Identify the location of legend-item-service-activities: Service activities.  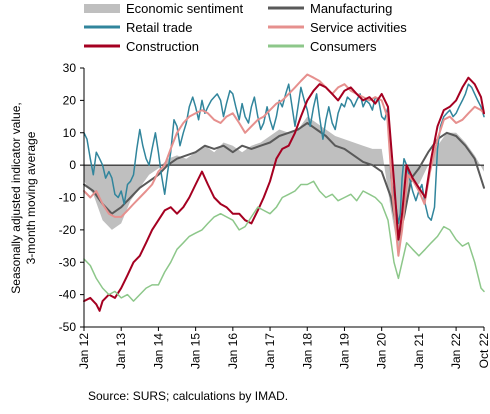
(337, 27).